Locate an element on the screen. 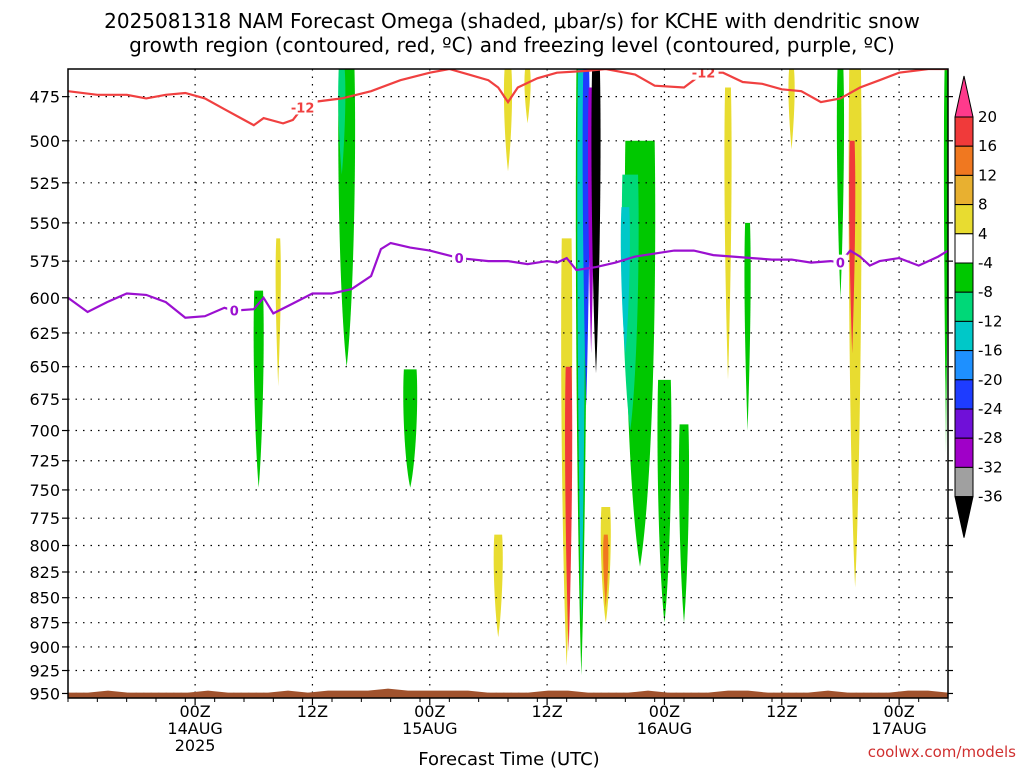  colorbar-label-11: -28 is located at coordinates (990, 438).